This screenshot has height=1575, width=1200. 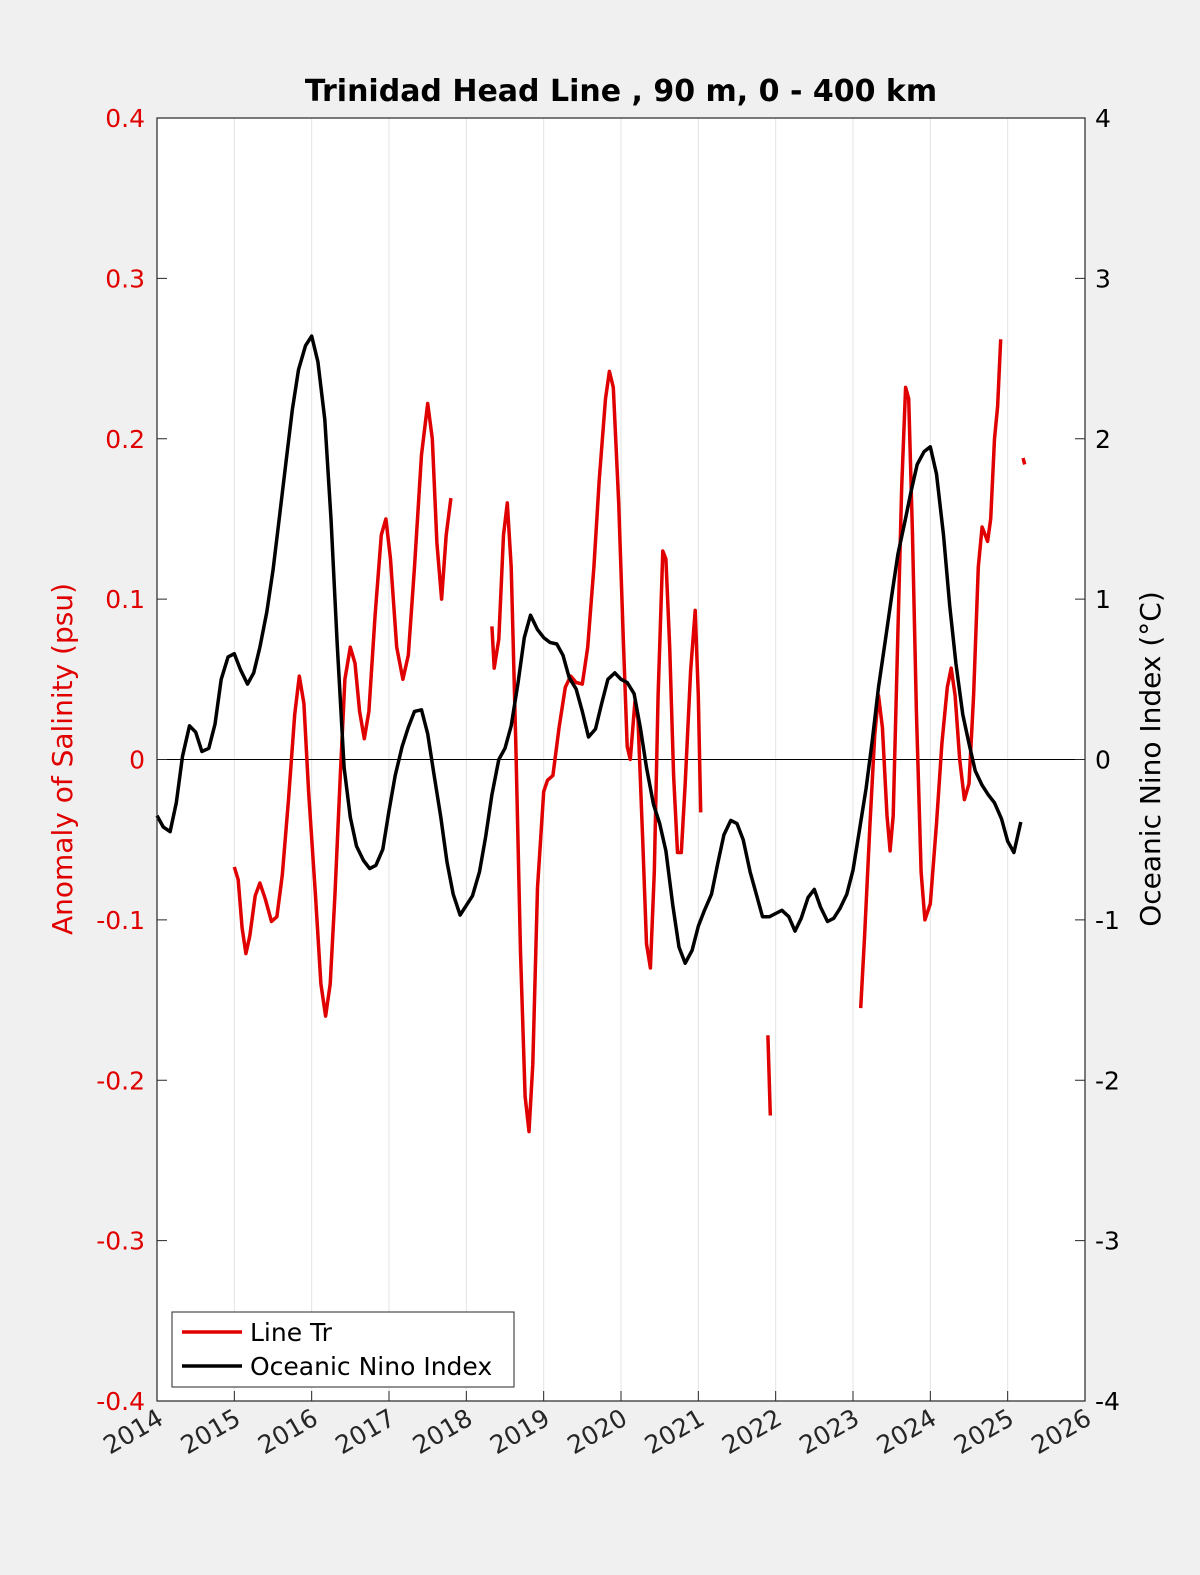 I want to click on legend-label-oni: Oceanic Nino Index, so click(x=371, y=1366).